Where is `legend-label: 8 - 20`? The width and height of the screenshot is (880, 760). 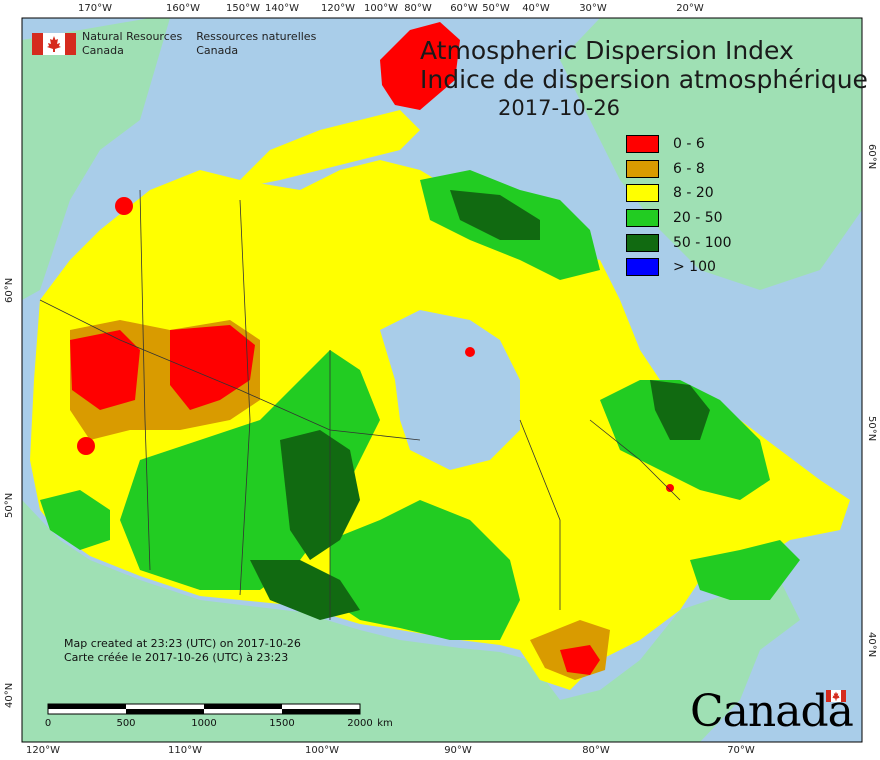
legend-label: 8 - 20 is located at coordinates (693, 193).